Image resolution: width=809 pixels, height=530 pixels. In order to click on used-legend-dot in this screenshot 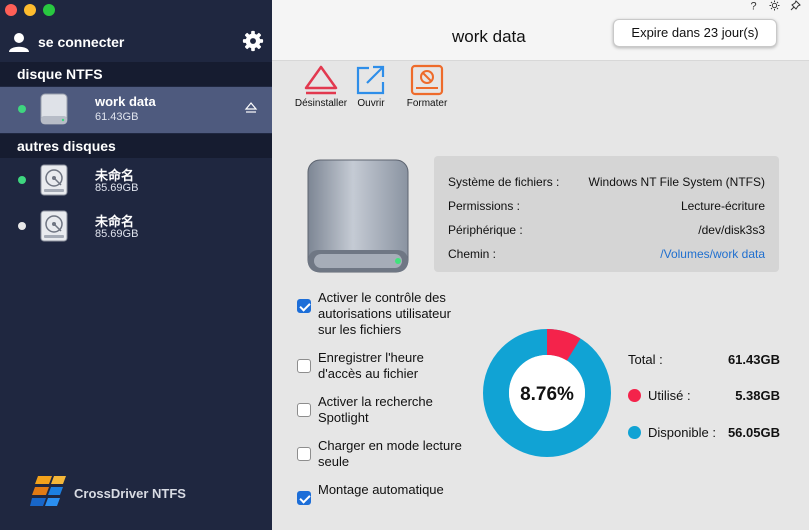, I will do `click(634, 395)`.